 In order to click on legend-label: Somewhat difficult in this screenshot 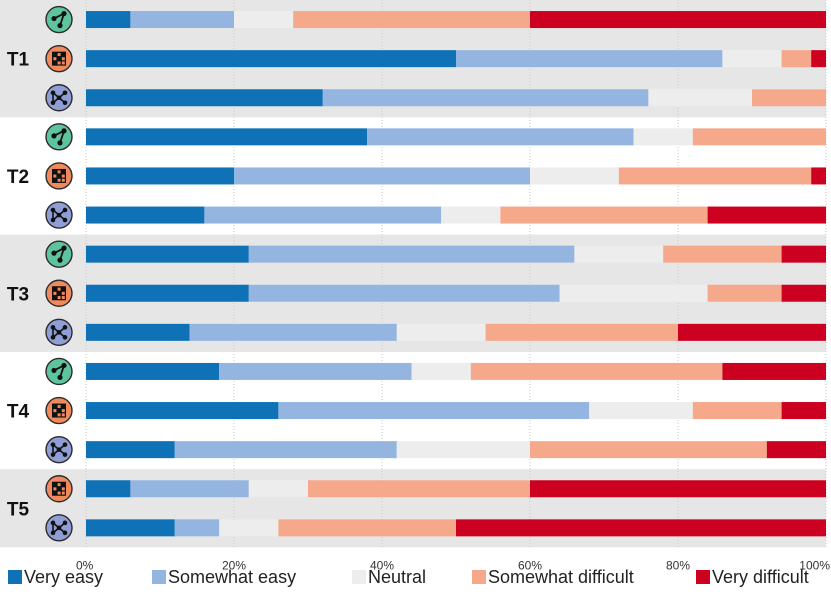, I will do `click(561, 577)`.